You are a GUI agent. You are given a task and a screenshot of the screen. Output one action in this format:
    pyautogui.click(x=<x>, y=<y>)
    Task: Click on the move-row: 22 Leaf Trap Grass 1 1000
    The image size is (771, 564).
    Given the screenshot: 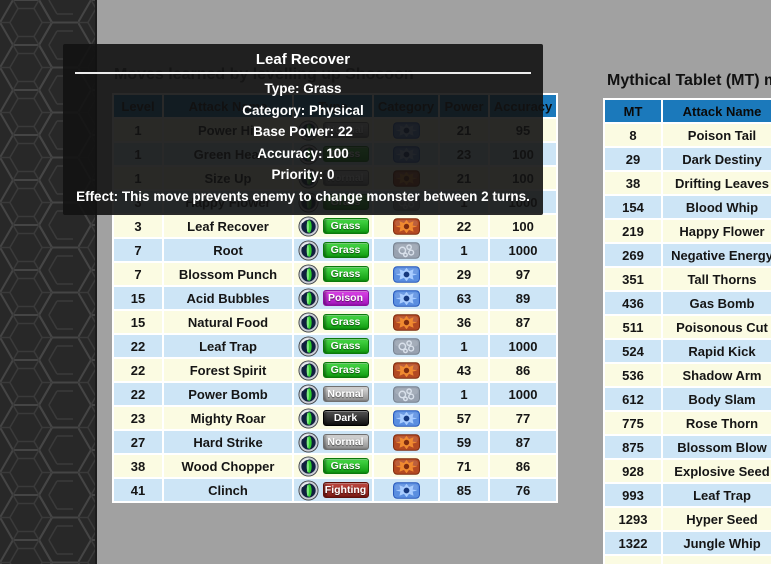 What is the action you would take?
    pyautogui.click(x=335, y=346)
    